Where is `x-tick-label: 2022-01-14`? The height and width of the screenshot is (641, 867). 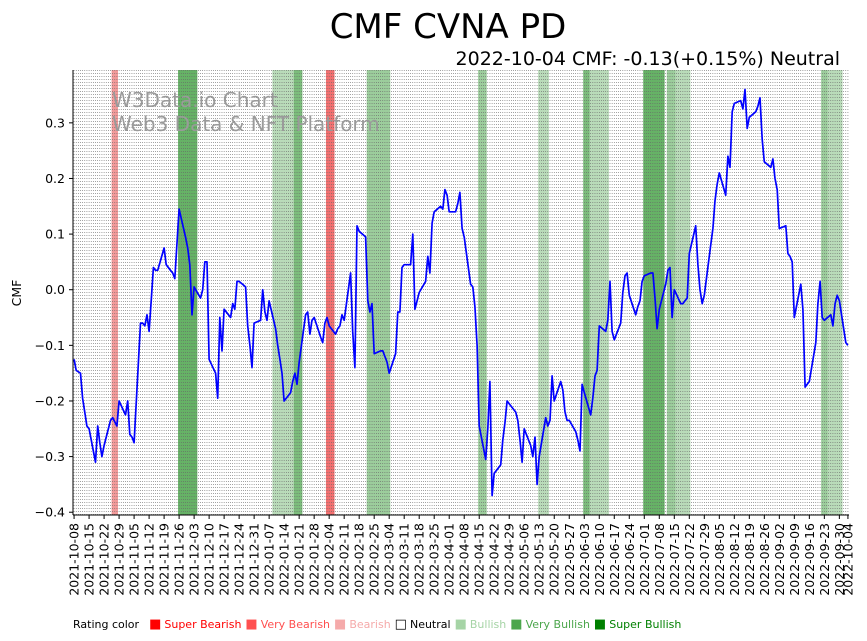 x-tick-label: 2022-01-14 is located at coordinates (284, 559).